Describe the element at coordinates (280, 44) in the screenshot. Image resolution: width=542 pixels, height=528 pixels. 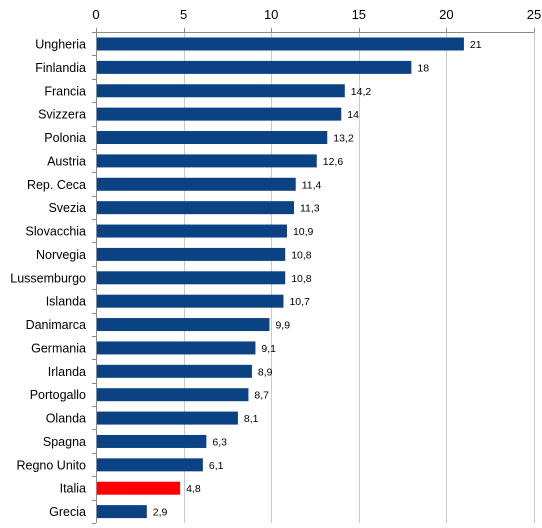
I see `bar-ungheria` at that location.